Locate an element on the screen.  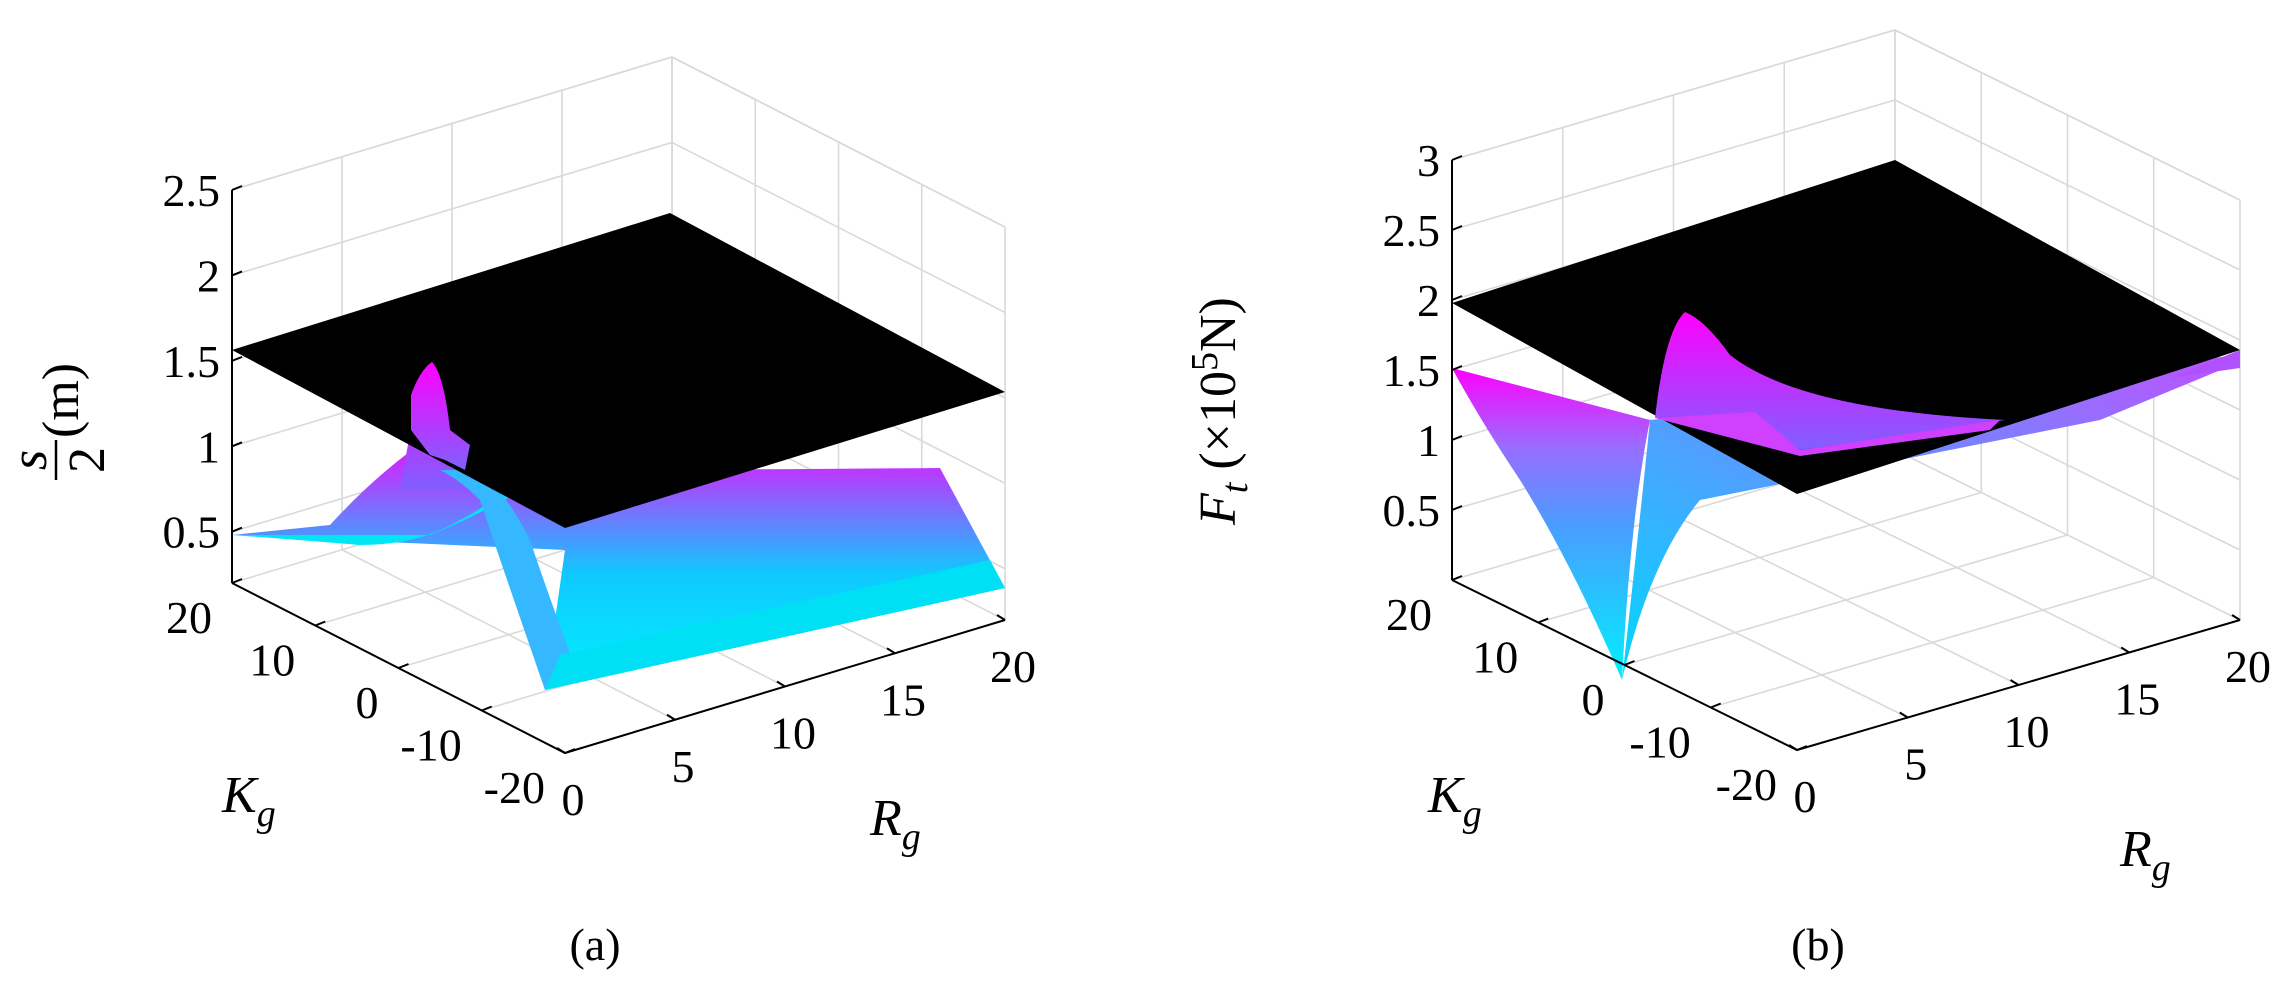
xlabel-a: Rg is located at coordinates (895, 824).